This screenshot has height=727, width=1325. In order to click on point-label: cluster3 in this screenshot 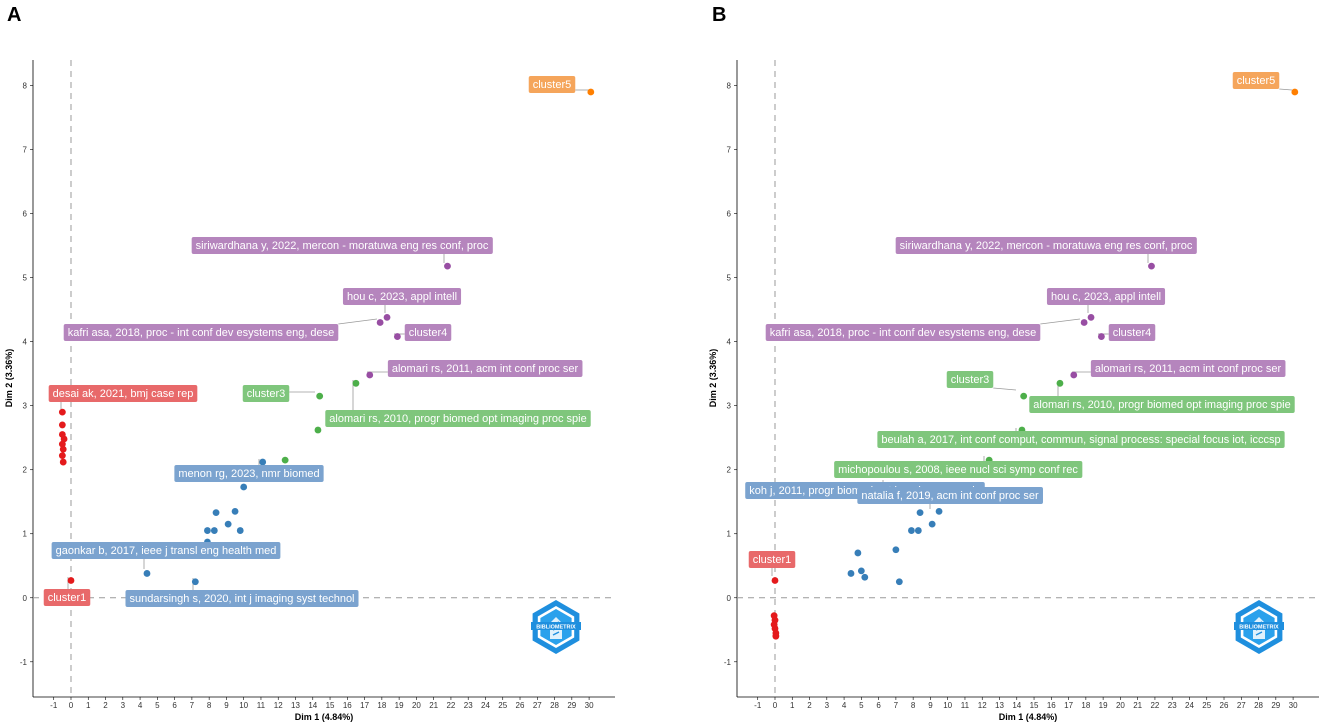, I will do `click(266, 393)`.